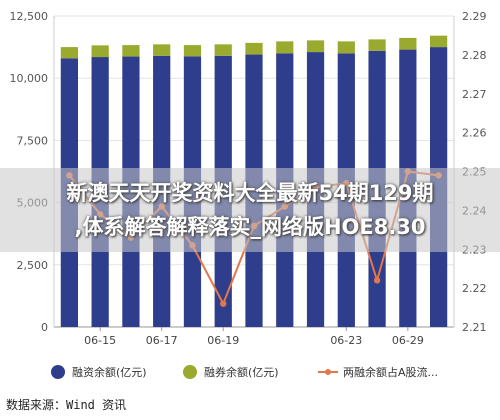 The height and width of the screenshot is (420, 500). I want to click on y-right-tick-label: 2.21, so click(474, 327).